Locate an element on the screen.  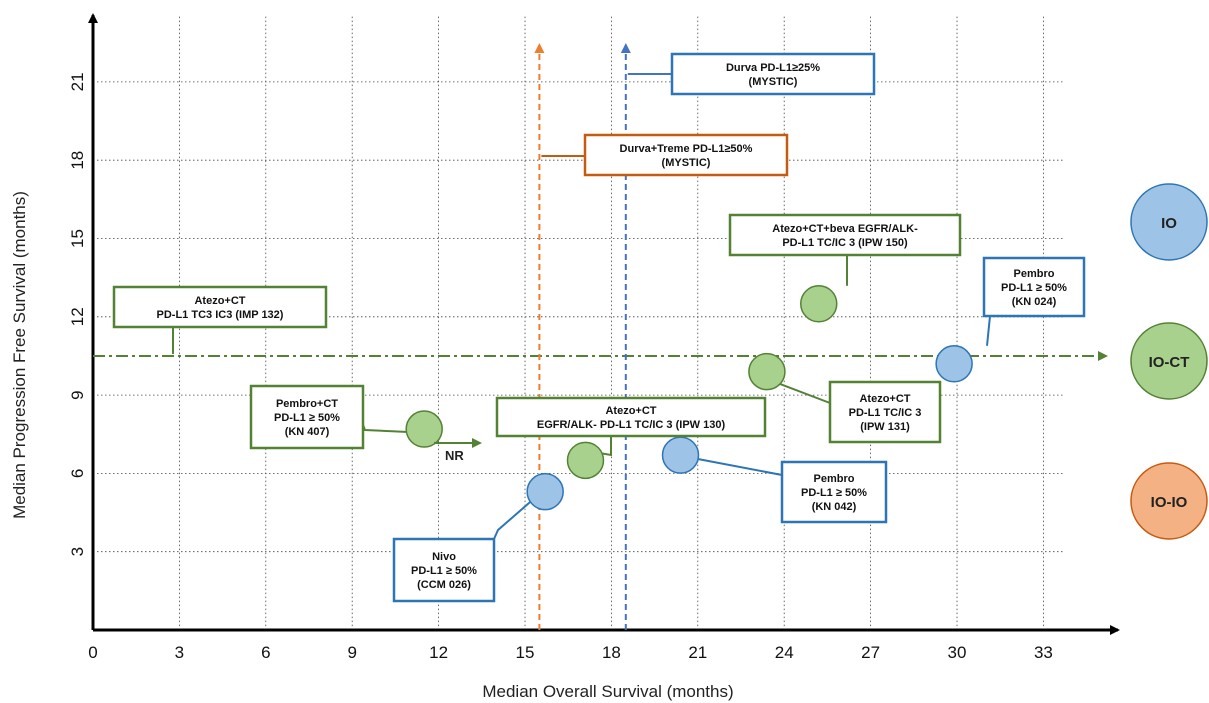
point-label-6: Pembro PD-L1 ≥ 50% (KN 024) is located at coordinates (1034, 287).